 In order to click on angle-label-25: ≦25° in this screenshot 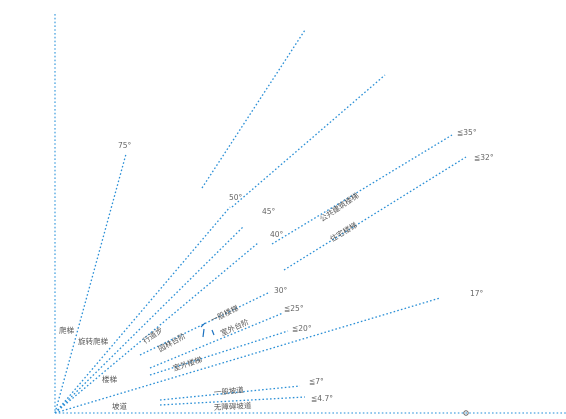, I will do `click(294, 308)`.